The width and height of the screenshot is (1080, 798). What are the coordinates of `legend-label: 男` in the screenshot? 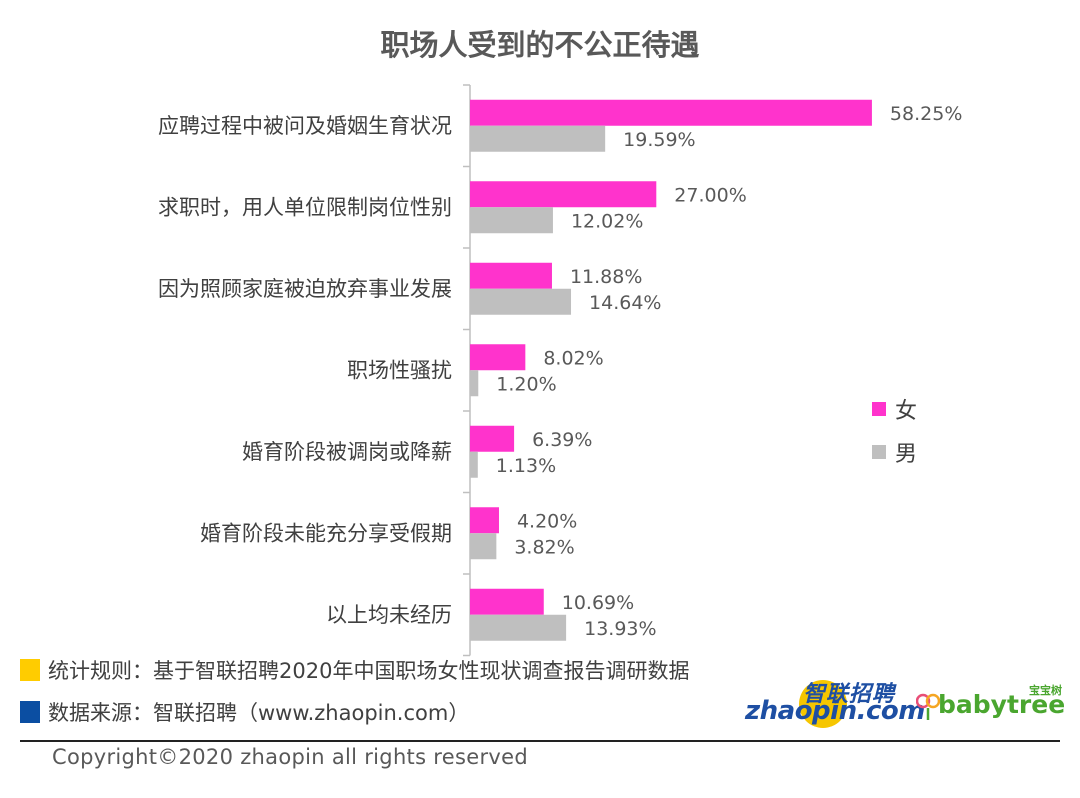 It's located at (906, 454).